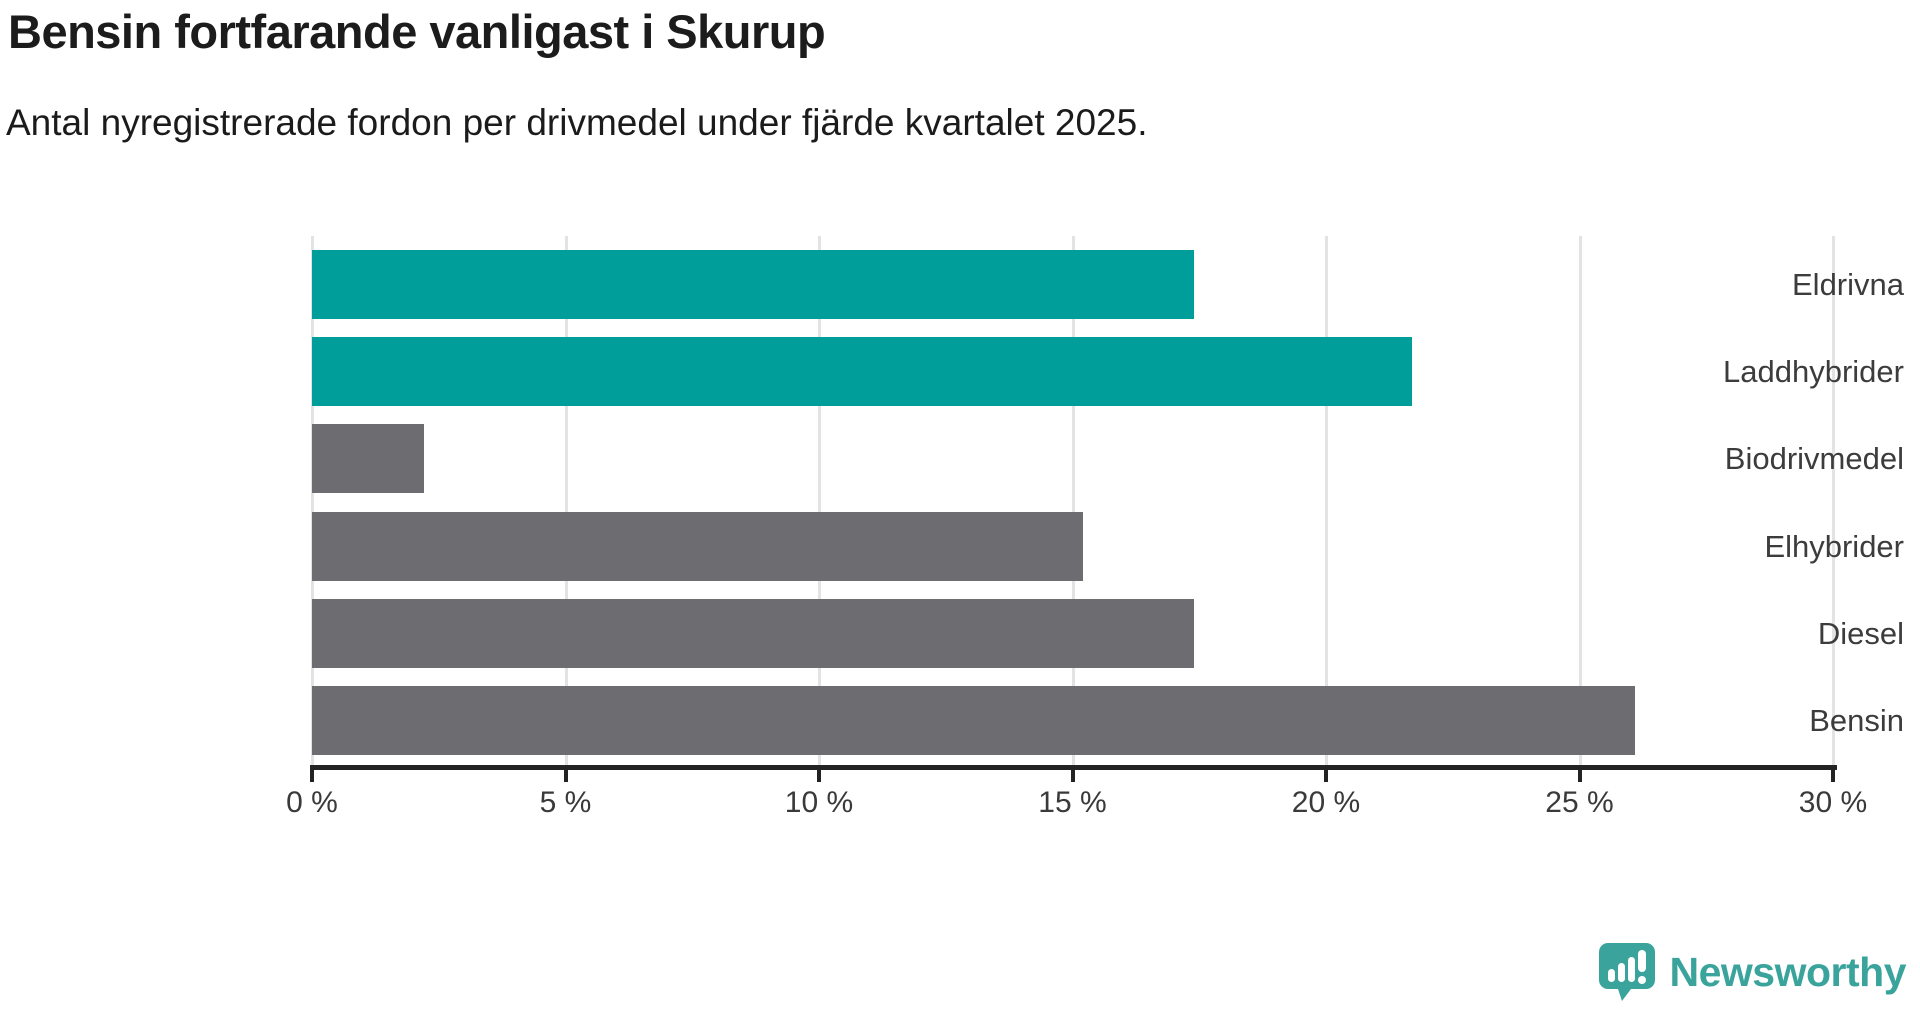 The width and height of the screenshot is (1920, 1010). I want to click on chart-title: Bensin fortfarande vanligast i Skurup, so click(417, 31).